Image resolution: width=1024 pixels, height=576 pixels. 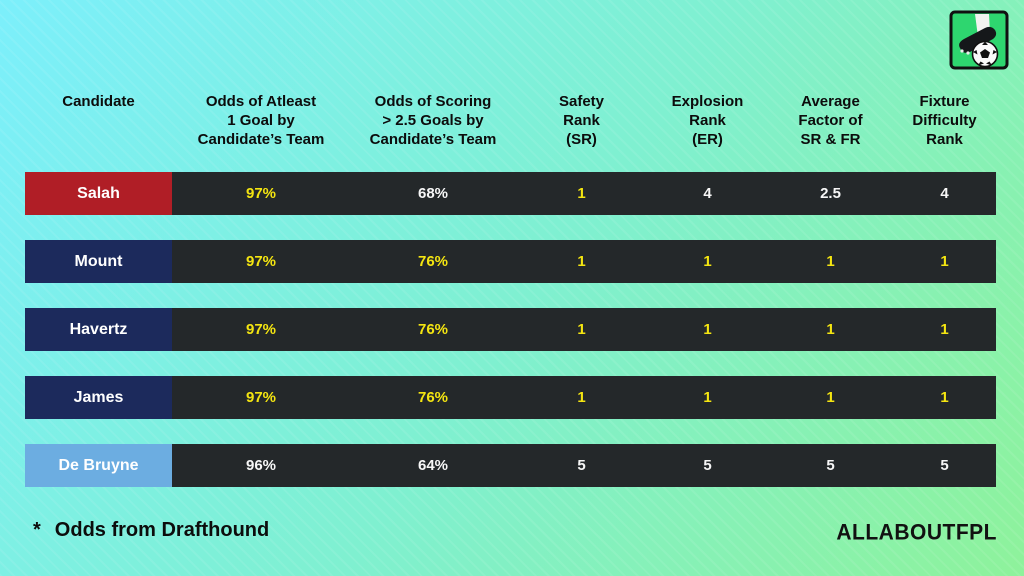 What do you see at coordinates (433, 193) in the screenshot?
I see `odds-2-5-goals-value: 68%` at bounding box center [433, 193].